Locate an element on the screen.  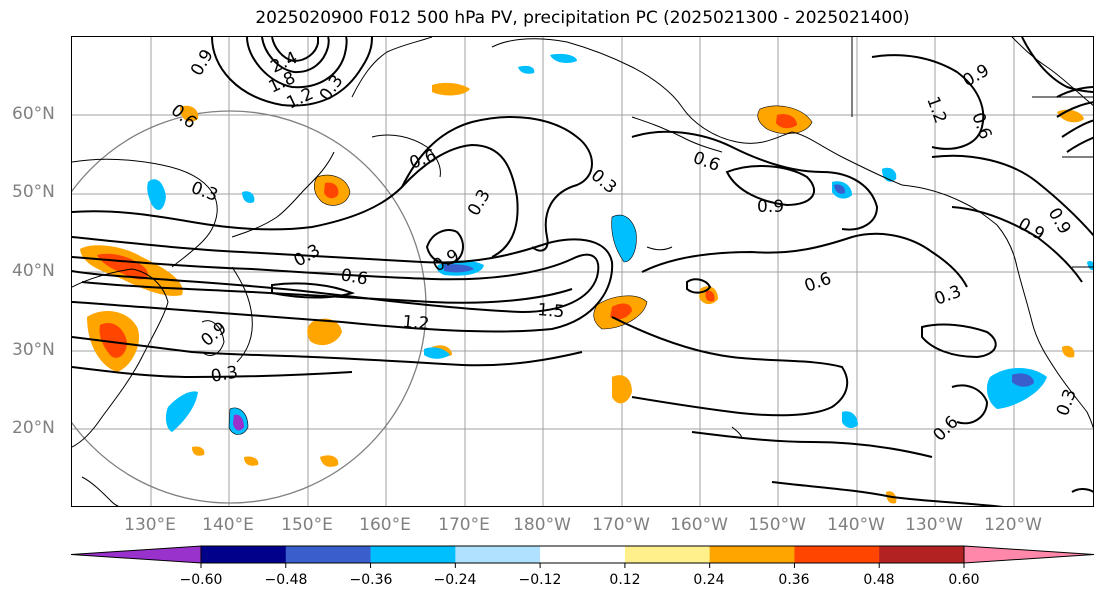
colorbar-tick-label: −0.12 is located at coordinates (540, 580).